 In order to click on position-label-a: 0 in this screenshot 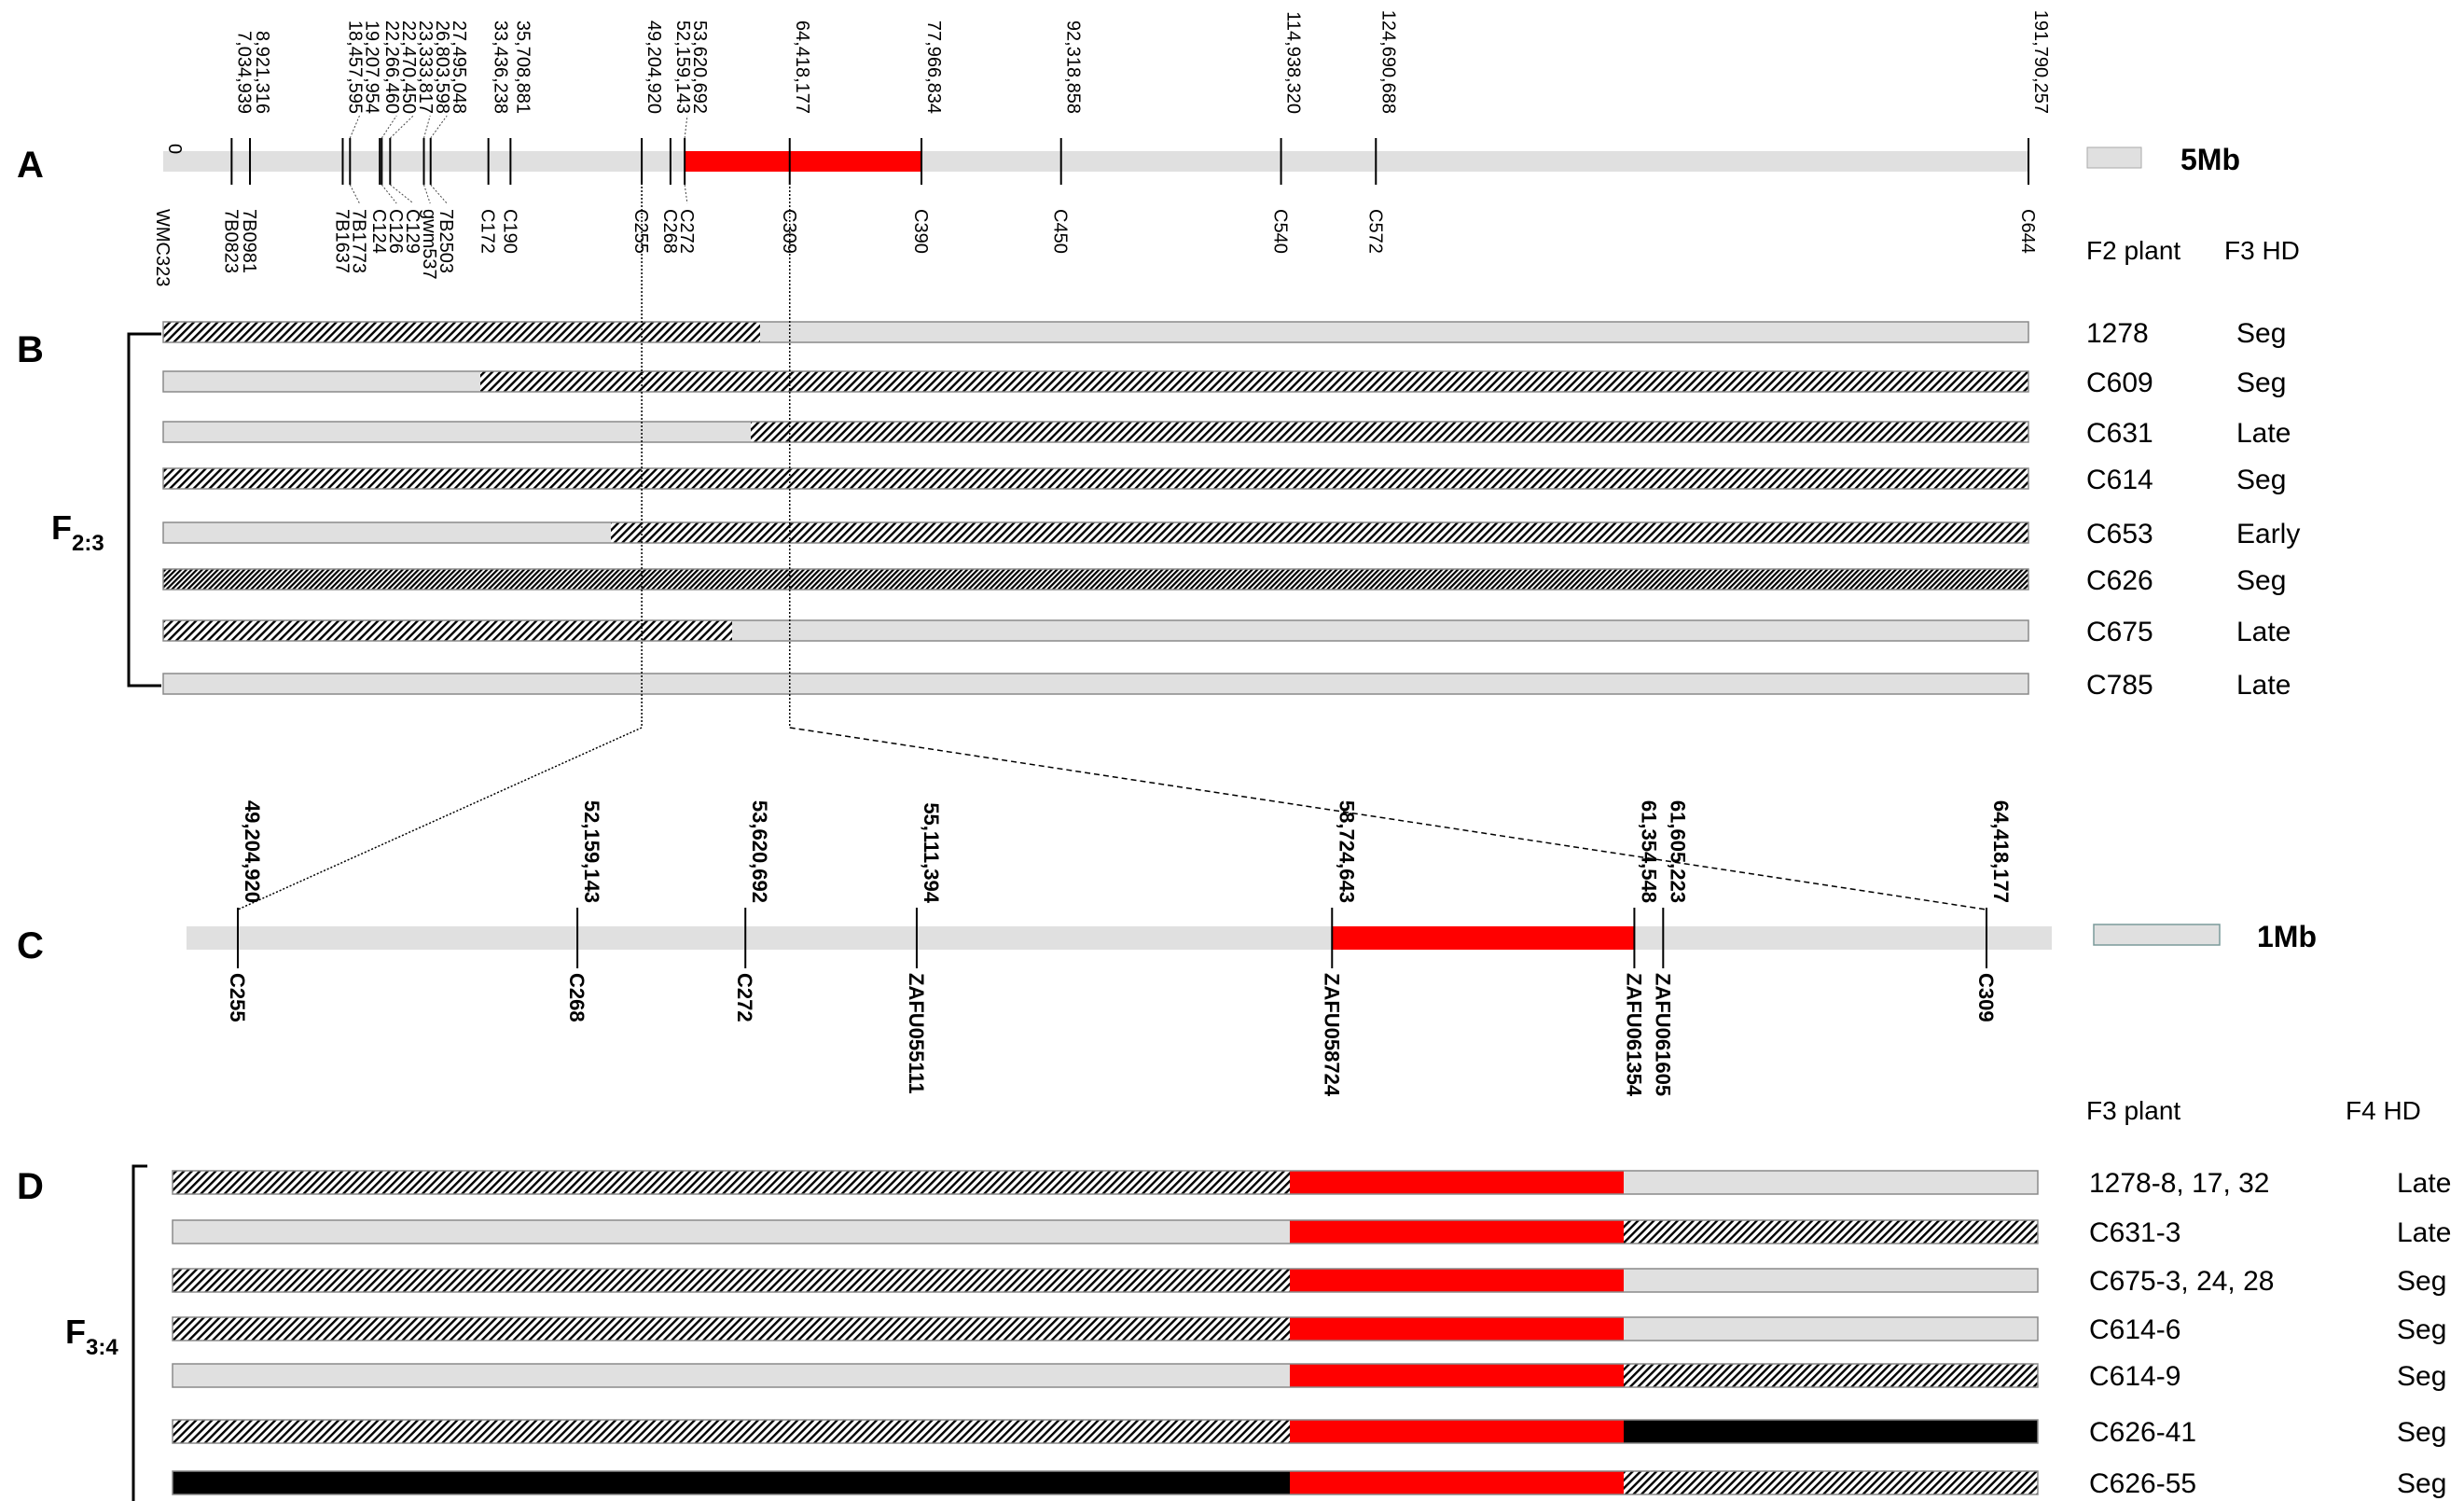, I will do `click(174, 149)`.